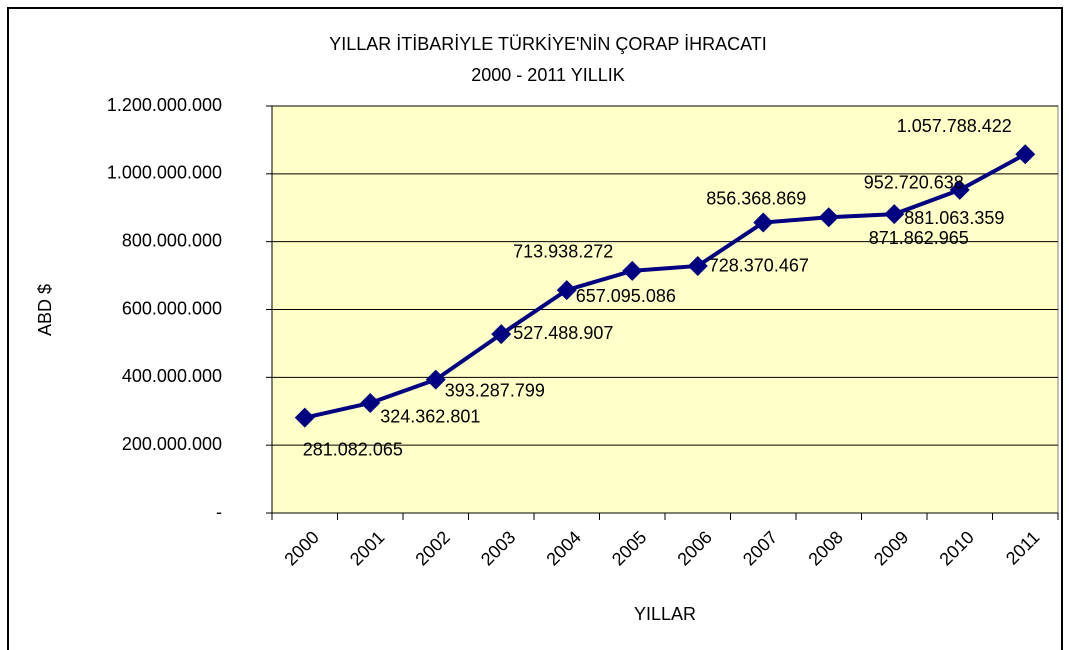 This screenshot has height=650, width=1069. What do you see at coordinates (563, 252) in the screenshot?
I see `data-label: 713.938.272` at bounding box center [563, 252].